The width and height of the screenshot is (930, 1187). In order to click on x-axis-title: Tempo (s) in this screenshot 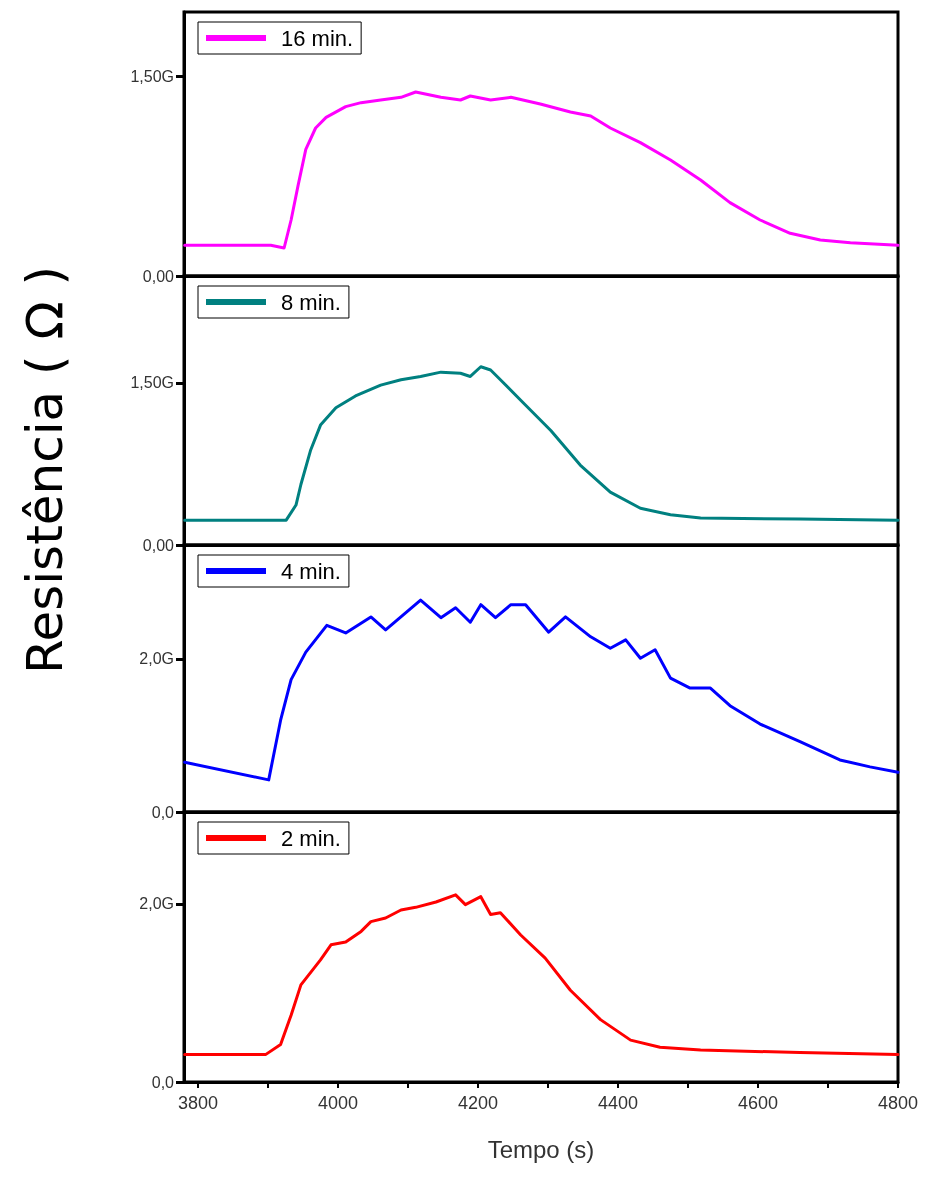, I will do `click(541, 1149)`.